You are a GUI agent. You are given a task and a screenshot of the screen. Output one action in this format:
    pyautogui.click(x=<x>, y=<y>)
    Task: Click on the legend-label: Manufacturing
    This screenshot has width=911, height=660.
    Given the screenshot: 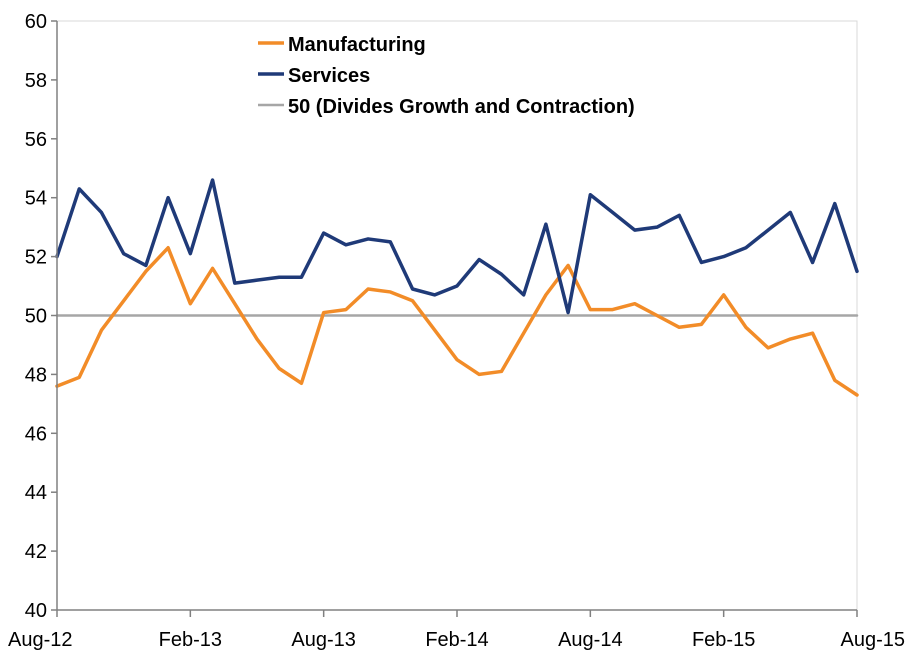 What is the action you would take?
    pyautogui.click(x=357, y=45)
    